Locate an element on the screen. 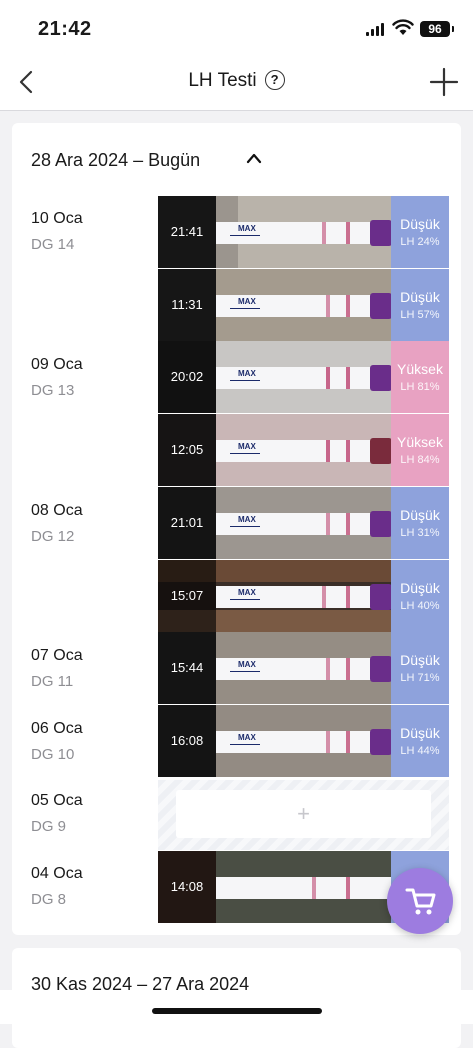 The height and width of the screenshot is (1048, 473). add-test-button: + is located at coordinates (303, 814).